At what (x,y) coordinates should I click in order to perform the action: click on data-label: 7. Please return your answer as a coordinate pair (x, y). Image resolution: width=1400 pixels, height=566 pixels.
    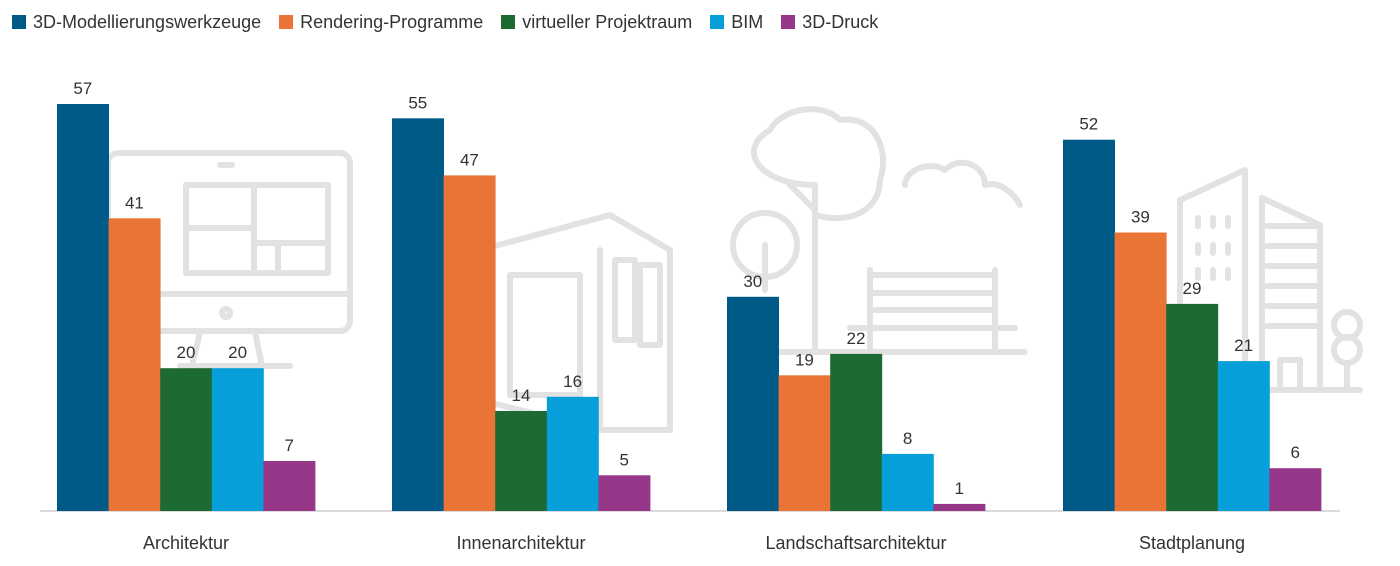
    Looking at the image, I should click on (288, 445).